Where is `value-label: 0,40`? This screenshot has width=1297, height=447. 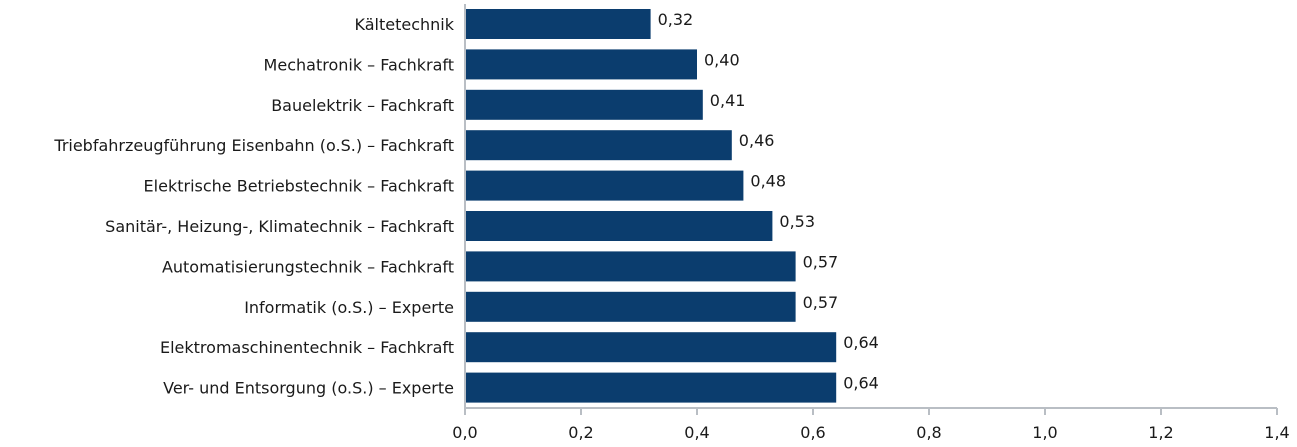
value-label: 0,40 is located at coordinates (722, 59).